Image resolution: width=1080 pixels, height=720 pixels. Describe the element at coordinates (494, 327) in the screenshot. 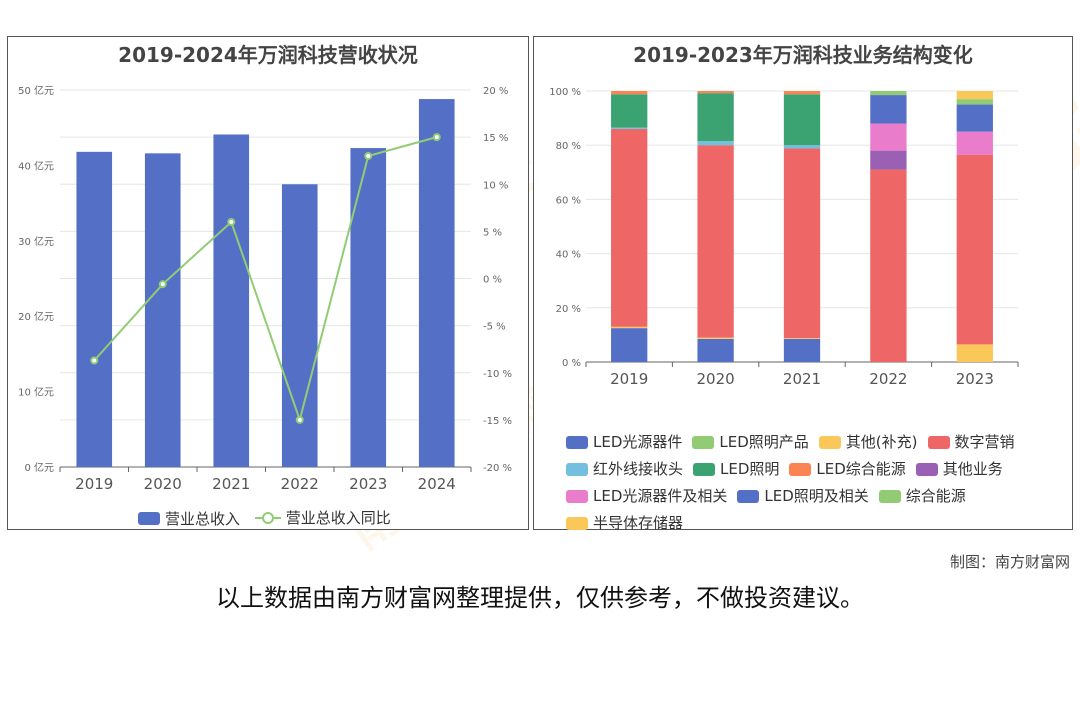

I see `y-right-tick-label: -5 %` at that location.